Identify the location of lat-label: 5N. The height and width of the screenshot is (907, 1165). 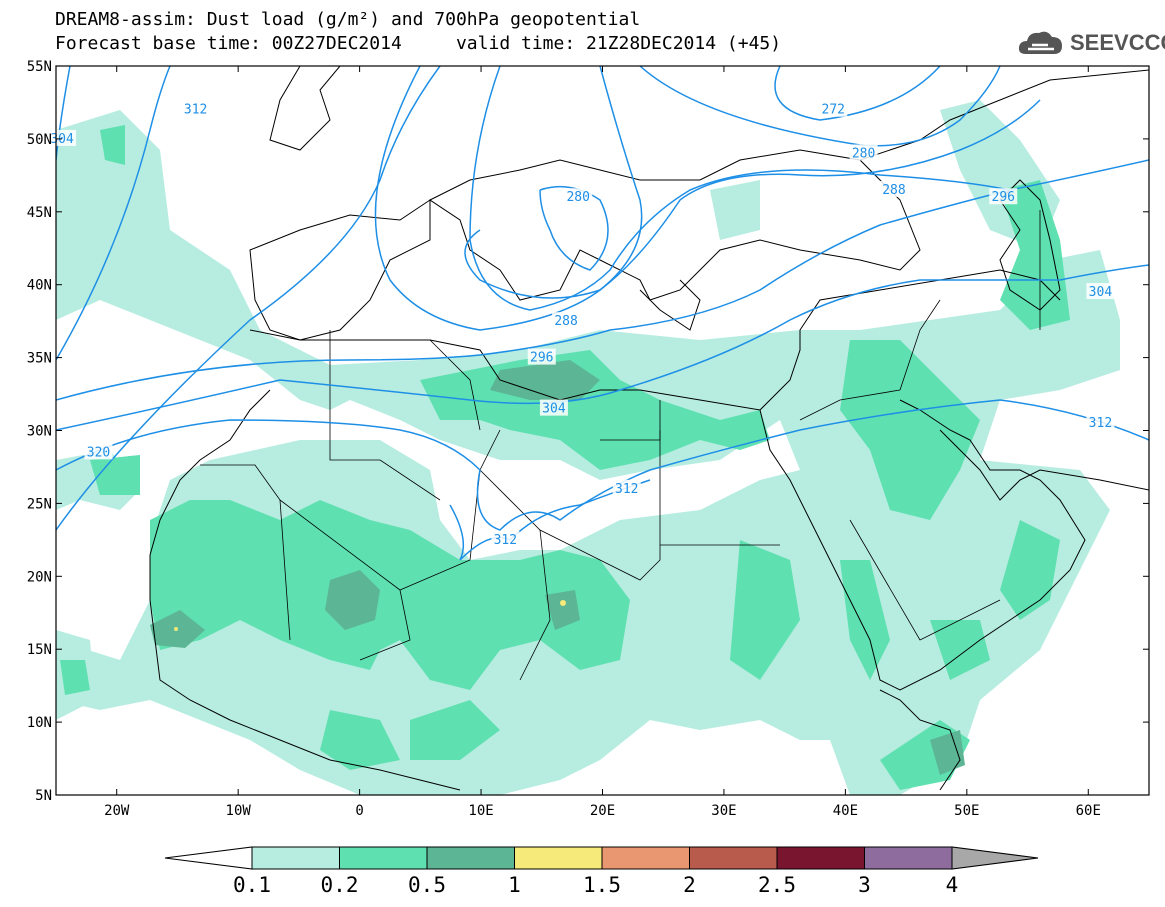
(43, 796).